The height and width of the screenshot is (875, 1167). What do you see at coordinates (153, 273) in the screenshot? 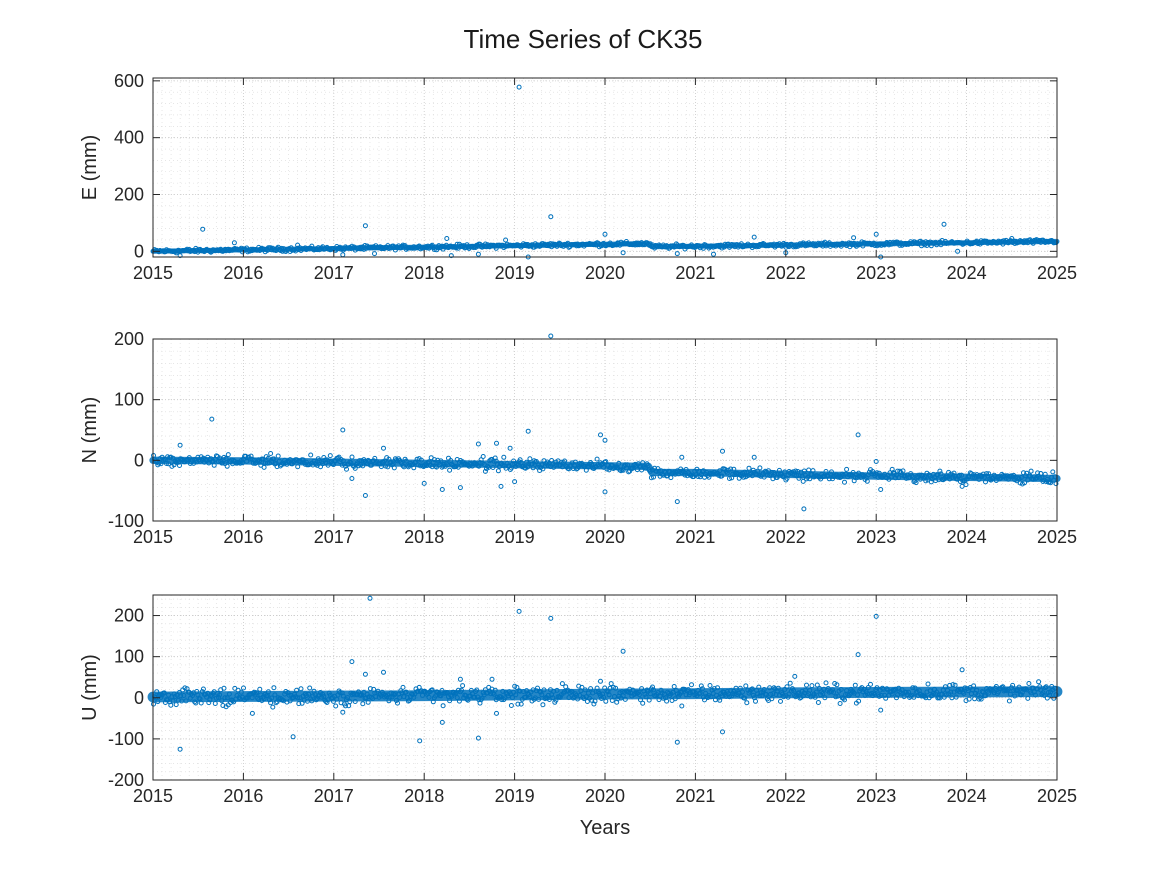
I see `x-tick-label: 2015` at bounding box center [153, 273].